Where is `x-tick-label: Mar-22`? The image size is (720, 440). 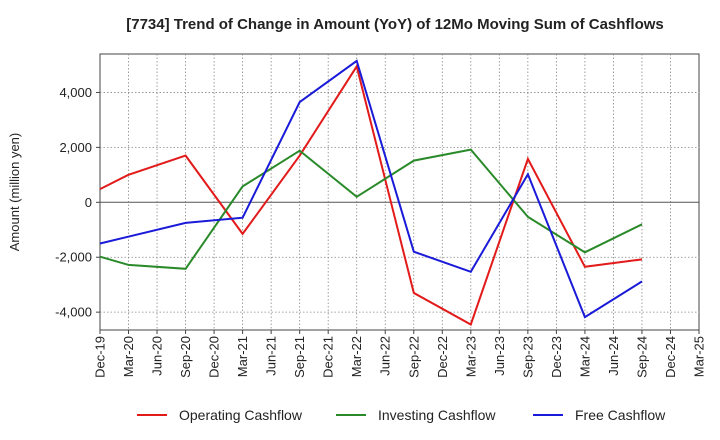 x-tick-label: Mar-22 is located at coordinates (356, 356).